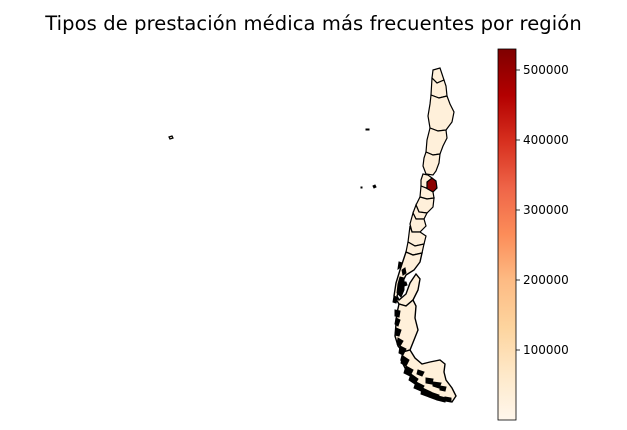 Image resolution: width=627 pixels, height=430 pixels. I want to click on colorbar-tick-label: 200000, so click(546, 280).